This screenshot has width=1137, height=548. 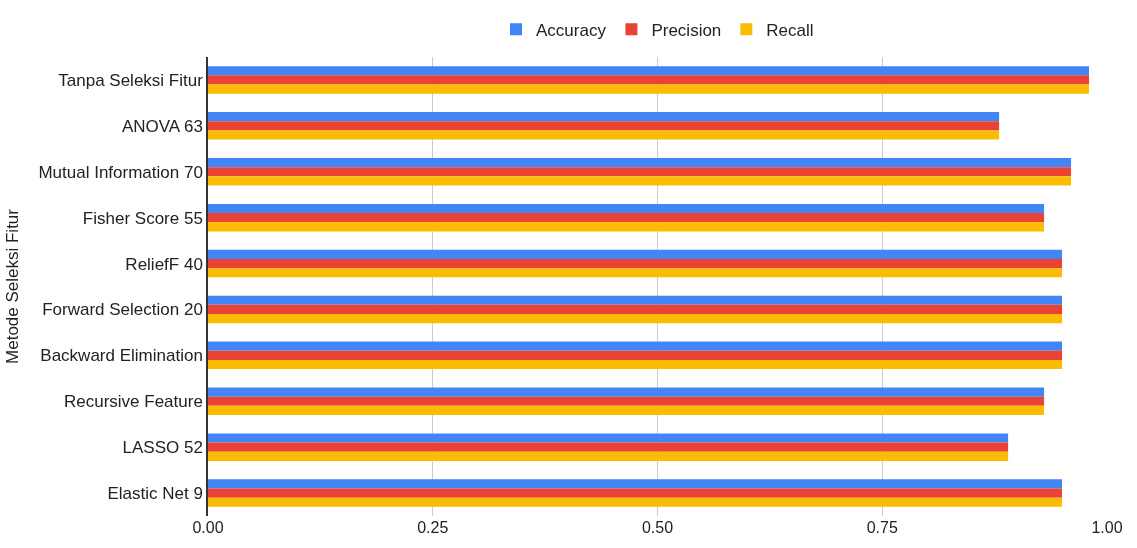 I want to click on x-tick-label: 1.00, so click(x=1107, y=527).